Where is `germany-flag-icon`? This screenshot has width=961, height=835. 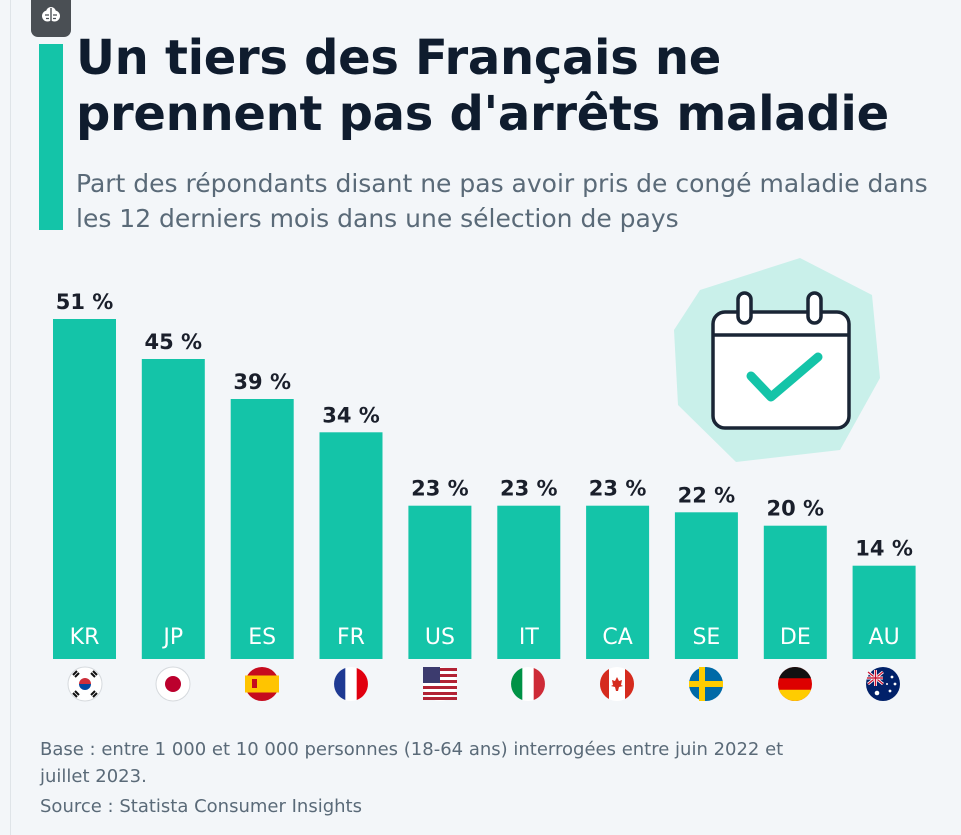
germany-flag-icon is located at coordinates (795, 684).